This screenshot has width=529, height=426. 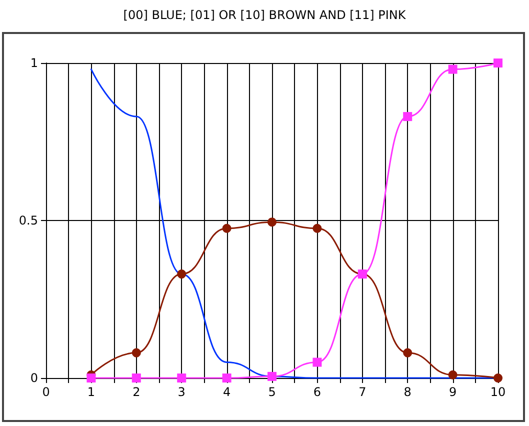 What do you see at coordinates (136, 392) in the screenshot?
I see `x-tick-label: 2` at bounding box center [136, 392].